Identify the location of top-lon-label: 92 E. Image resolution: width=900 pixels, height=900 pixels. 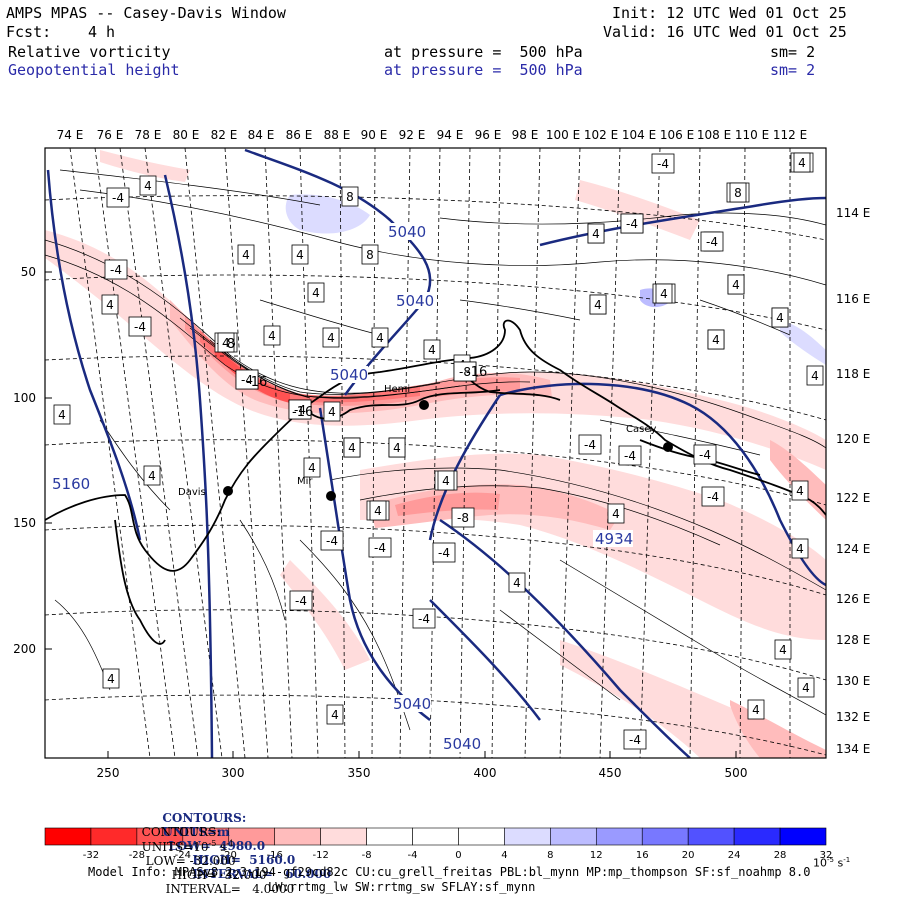
(412, 135).